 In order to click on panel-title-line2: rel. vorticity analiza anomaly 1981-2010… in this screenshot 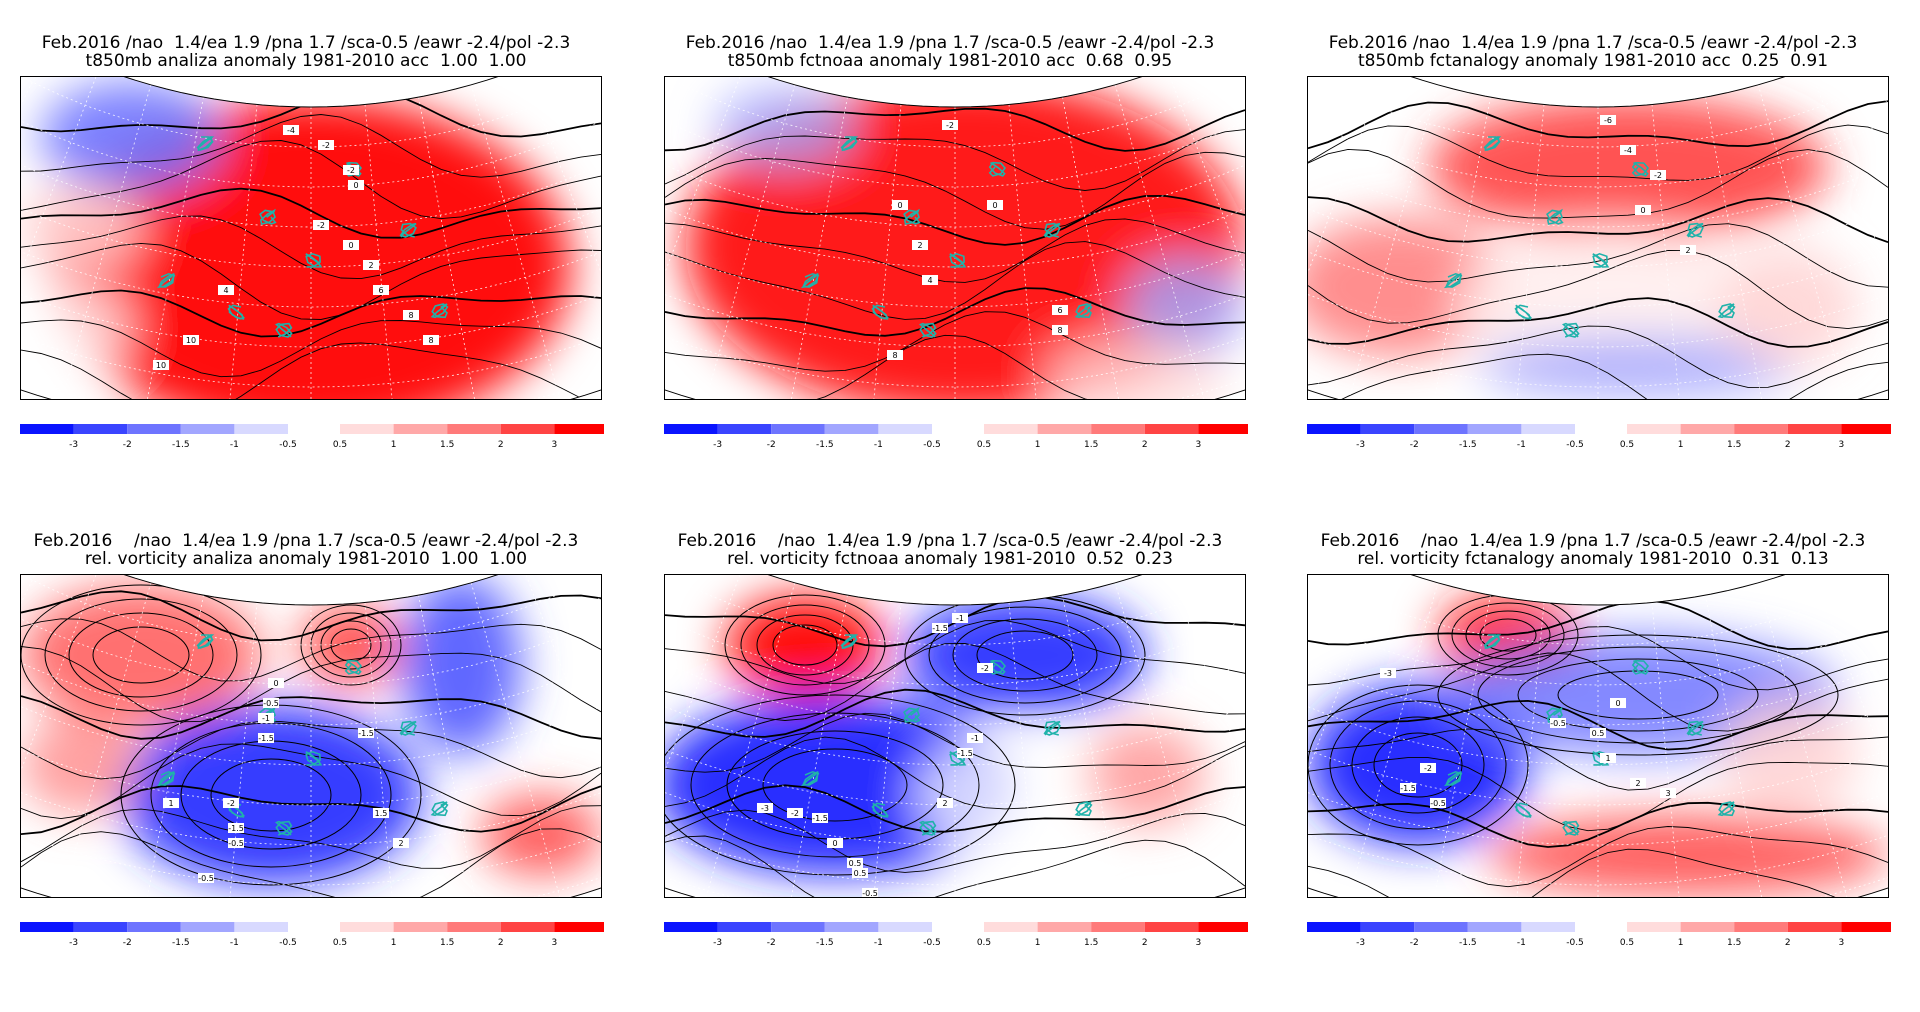, I will do `click(306, 559)`.